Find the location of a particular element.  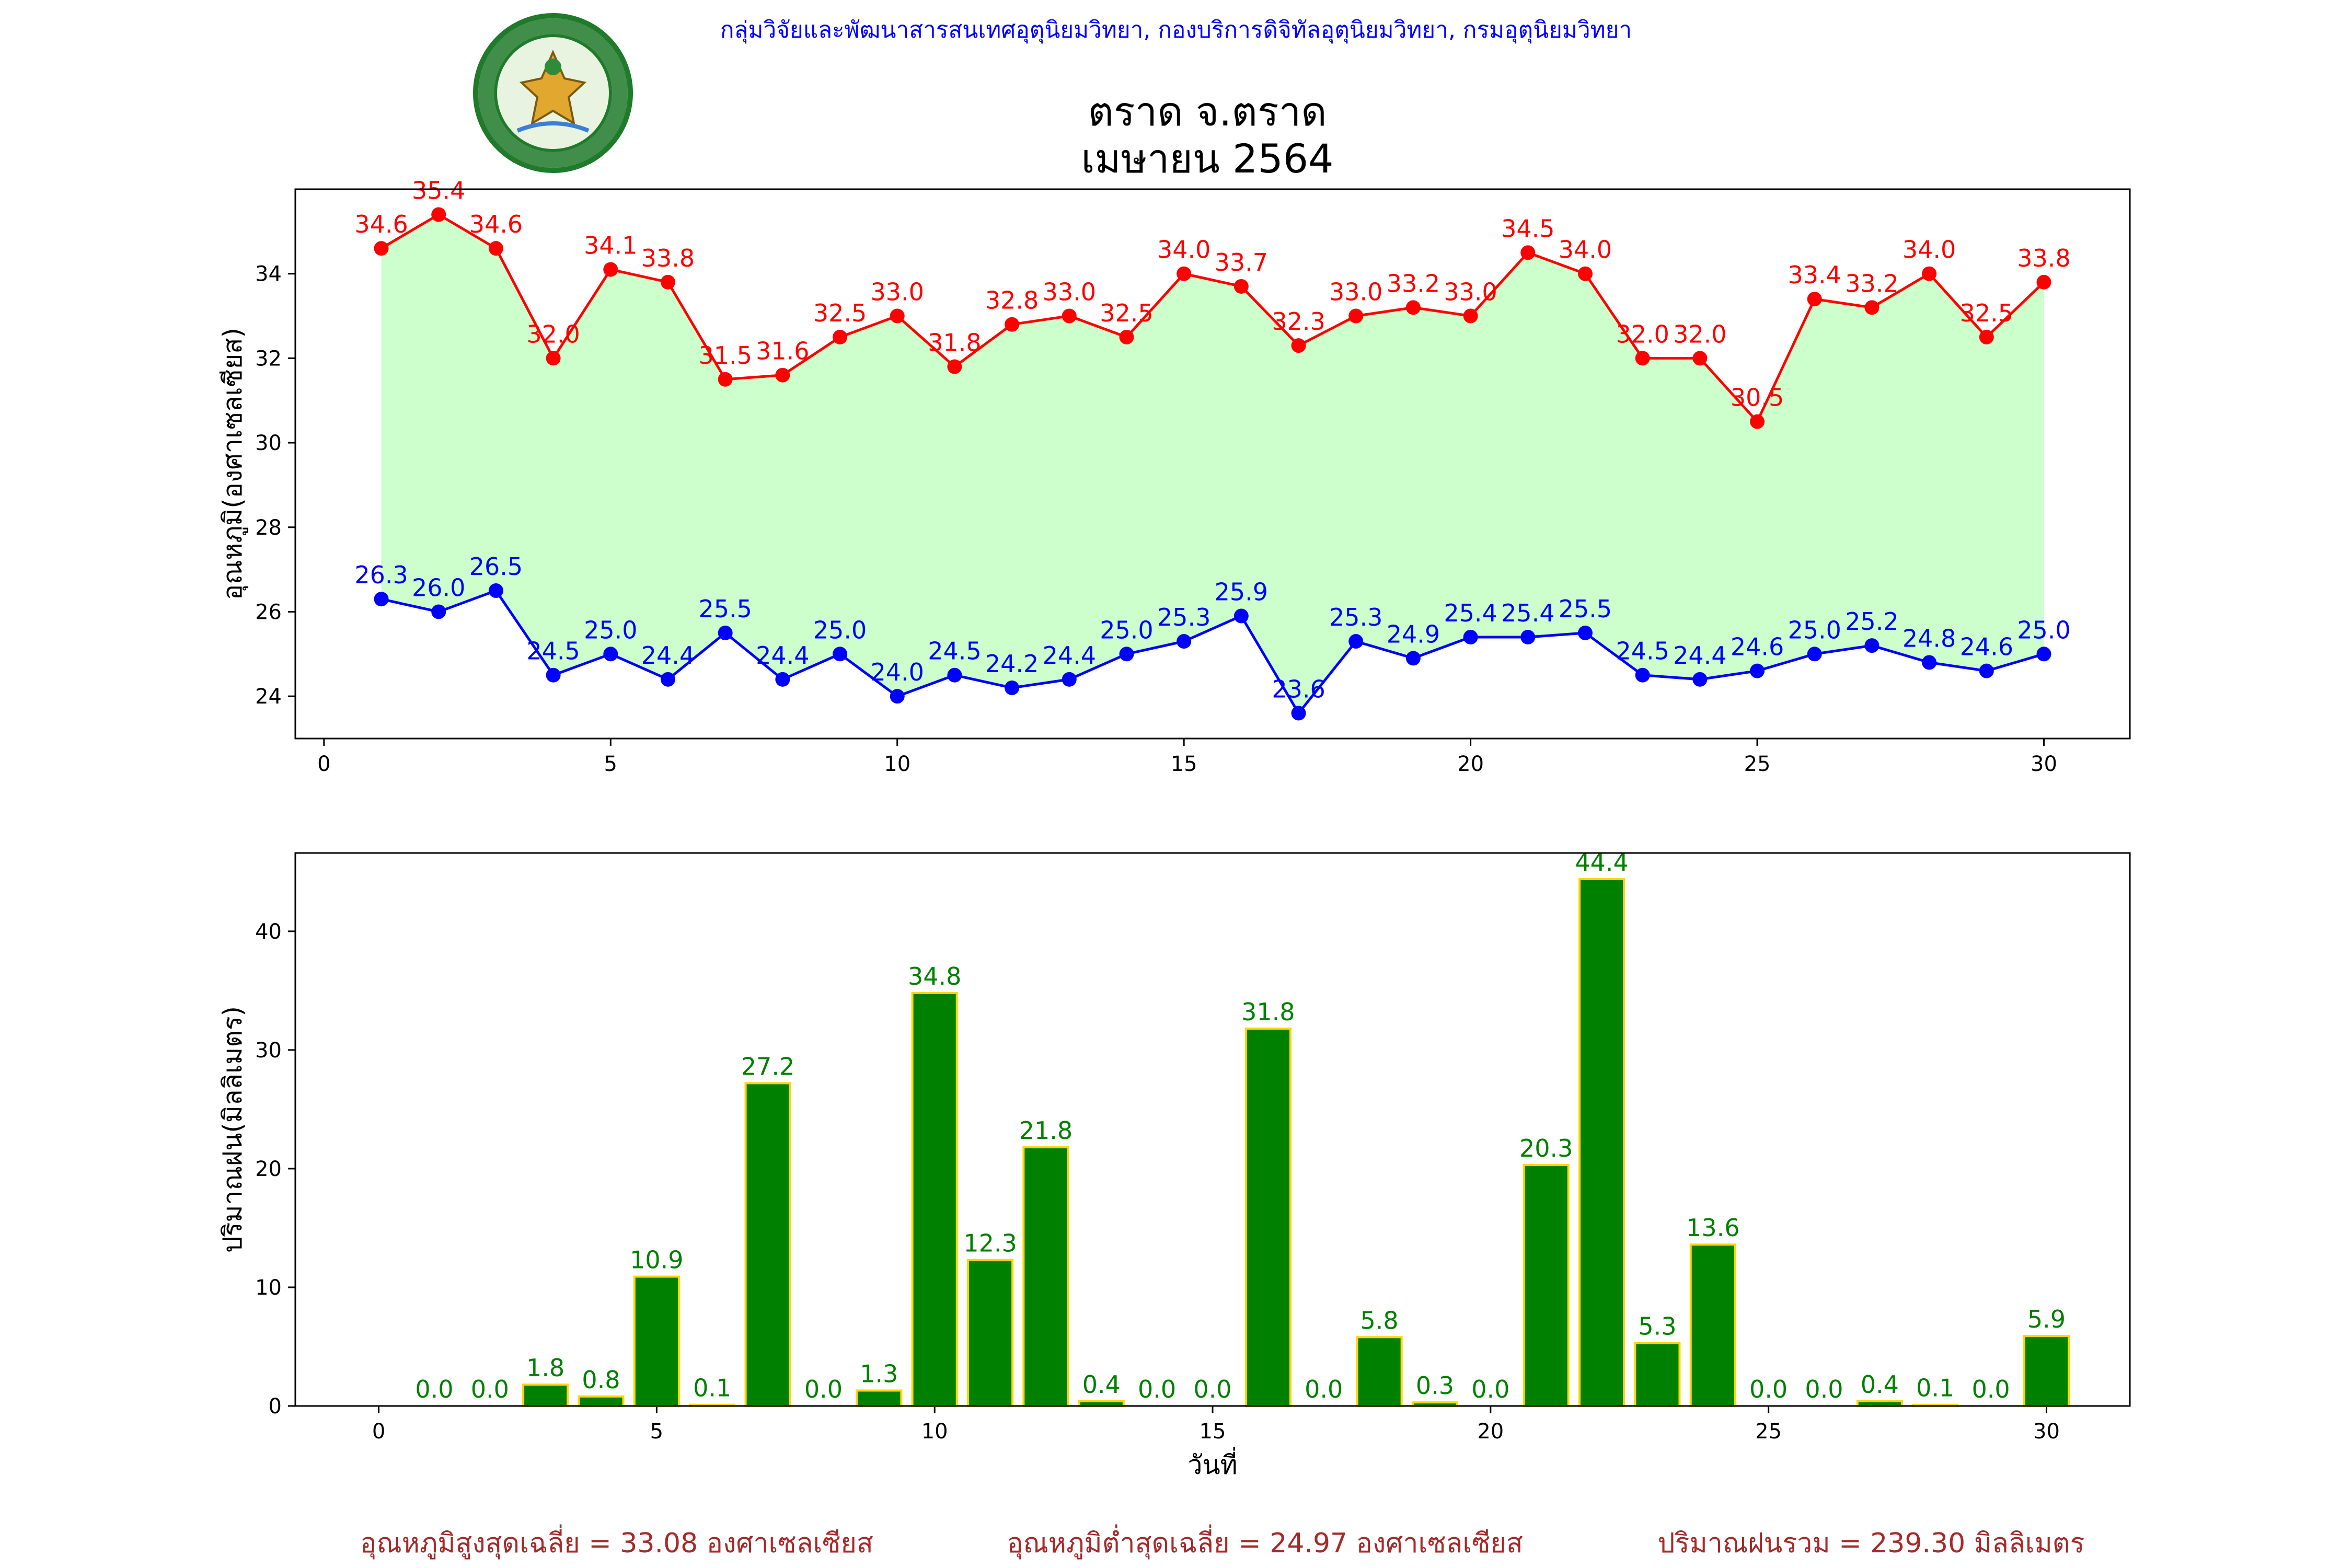

max-temperature-label: 35.4 is located at coordinates (438, 191).